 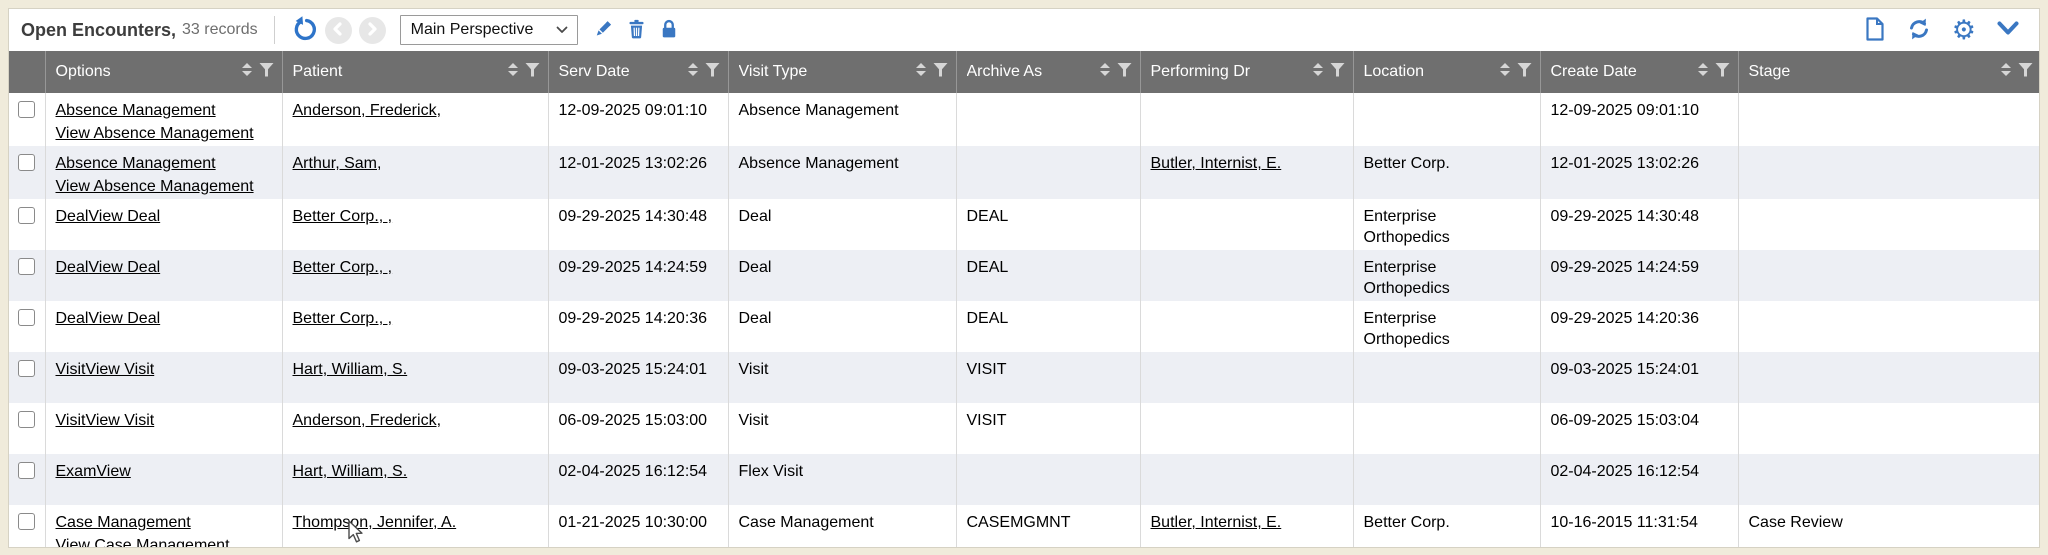 I want to click on edit-perspective-button, so click(x=603, y=30).